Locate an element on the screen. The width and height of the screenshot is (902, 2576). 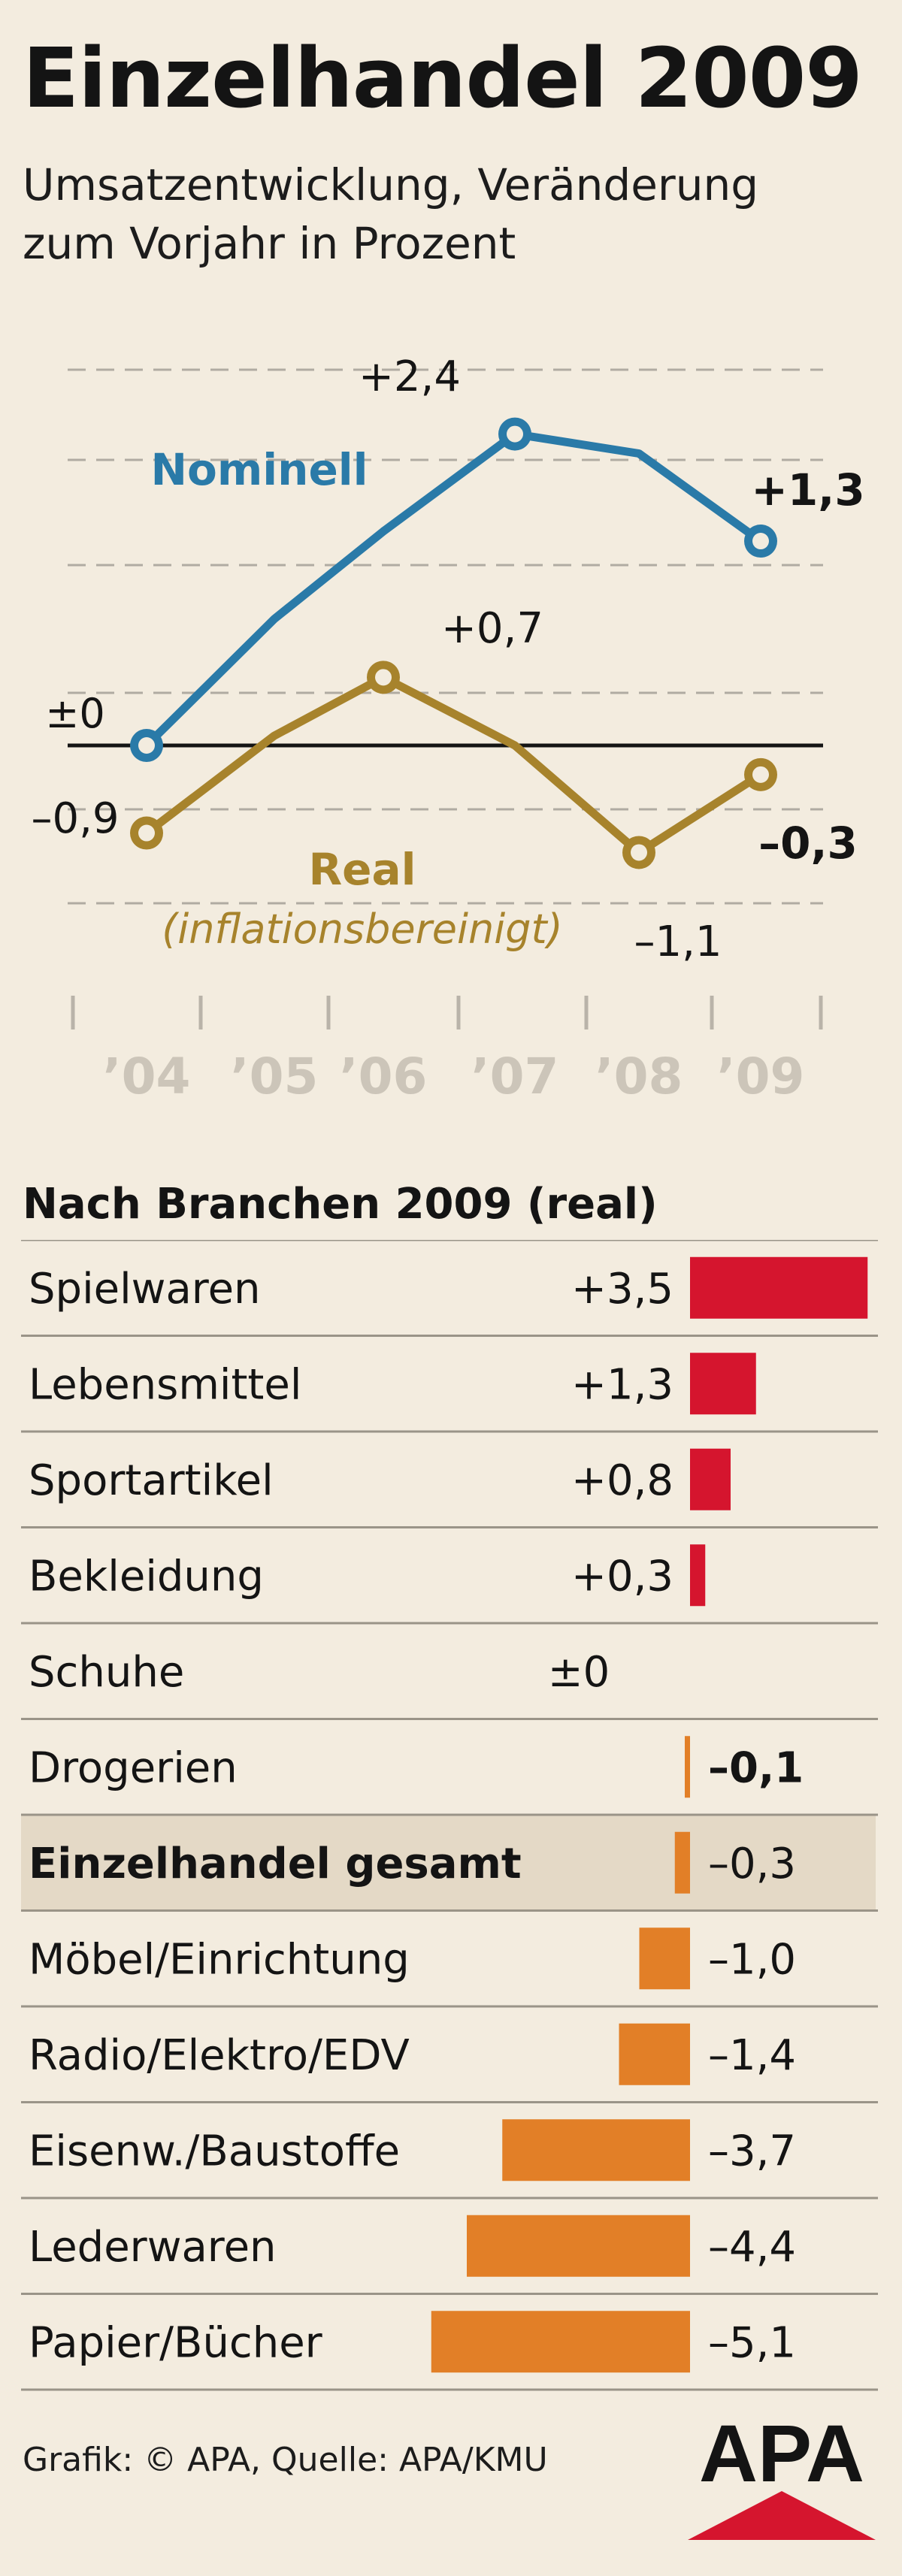
apa-logo: APA is located at coordinates (782, 2476).